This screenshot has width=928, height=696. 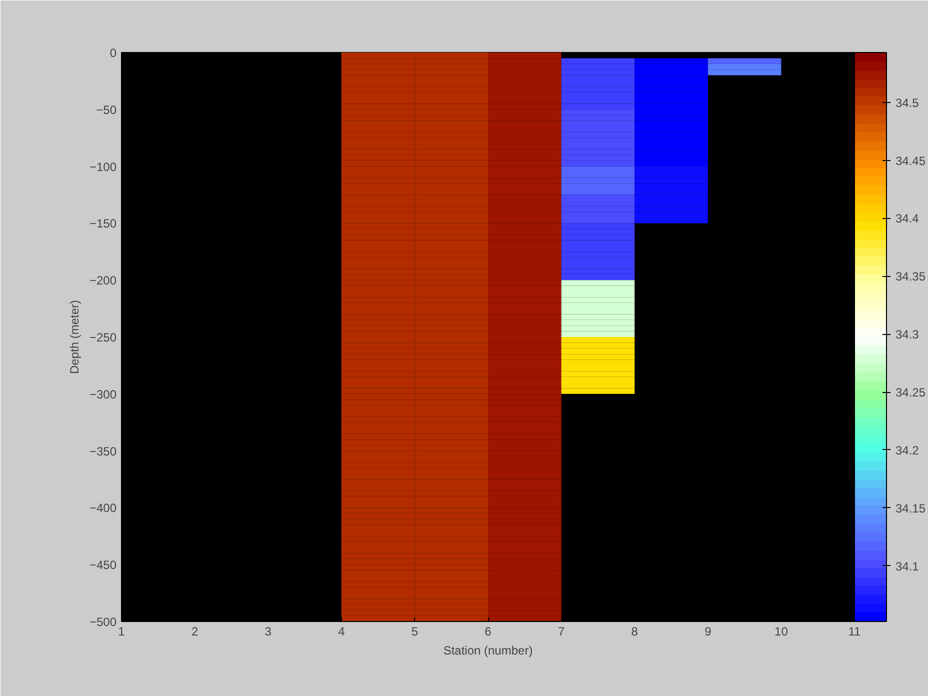 What do you see at coordinates (561, 631) in the screenshot?
I see `x-tick-label: 7` at bounding box center [561, 631].